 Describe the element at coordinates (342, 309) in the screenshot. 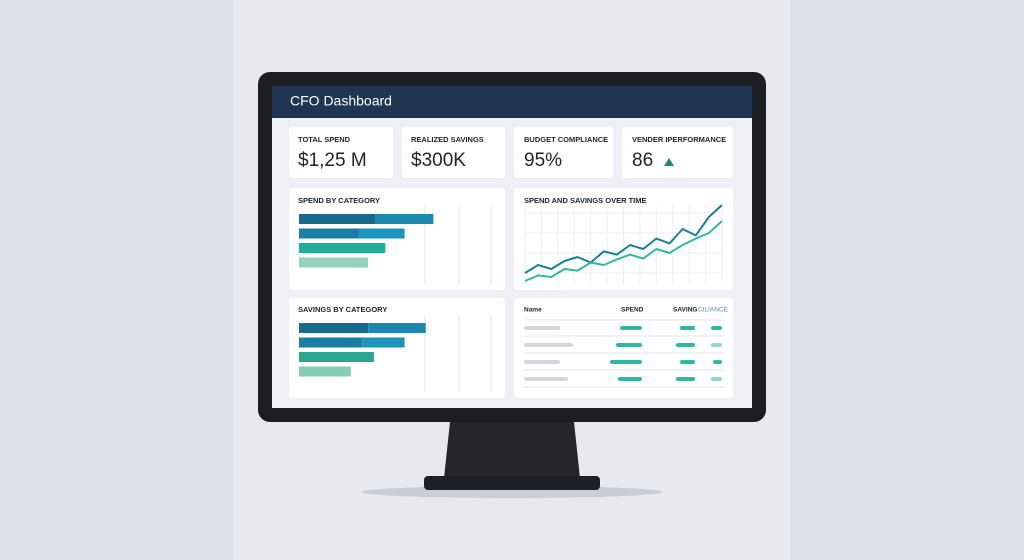

I see `panel-title: SAVINGS BY CATEGORY` at that location.